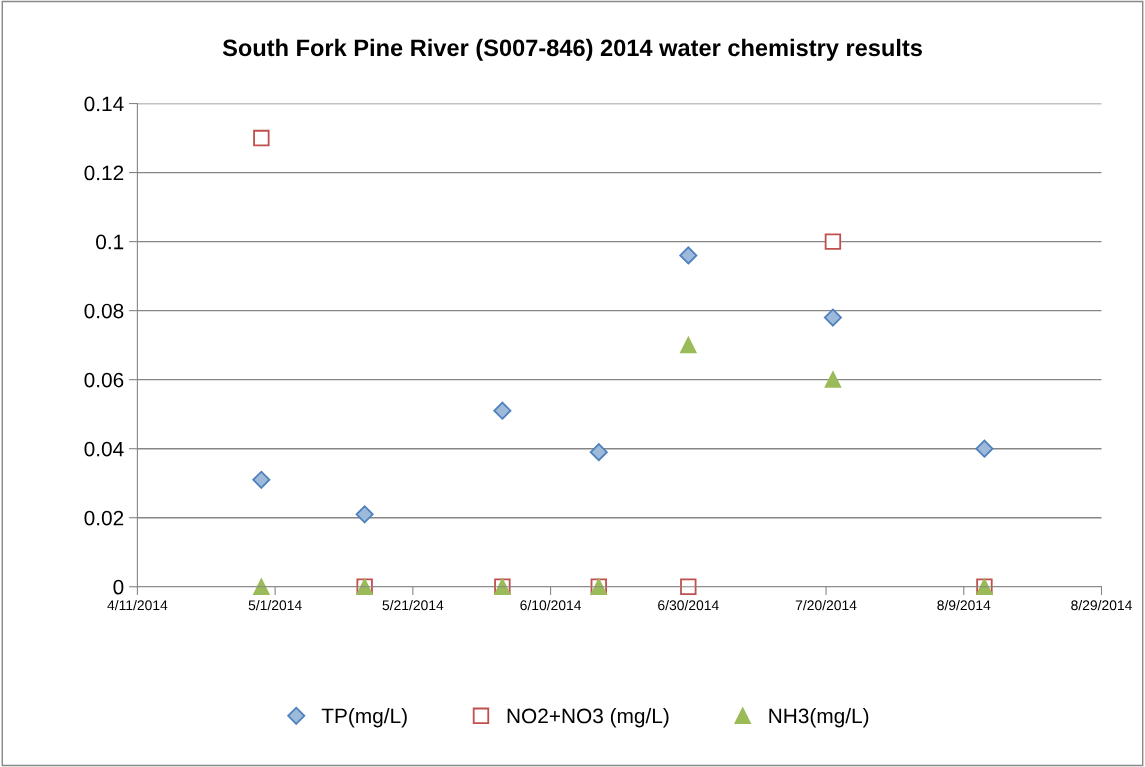 This screenshot has width=1145, height=767. What do you see at coordinates (104, 104) in the screenshot?
I see `y-tick-label: 0.14` at bounding box center [104, 104].